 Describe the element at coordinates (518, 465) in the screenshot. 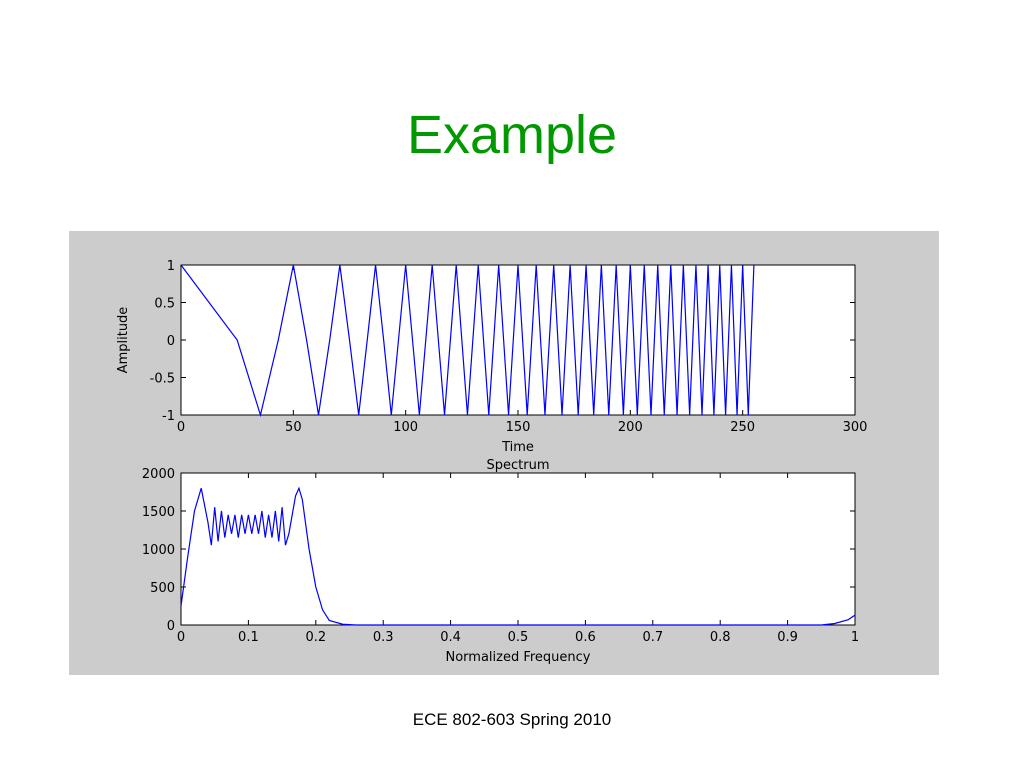

I see `axes-title: Spectrum` at that location.